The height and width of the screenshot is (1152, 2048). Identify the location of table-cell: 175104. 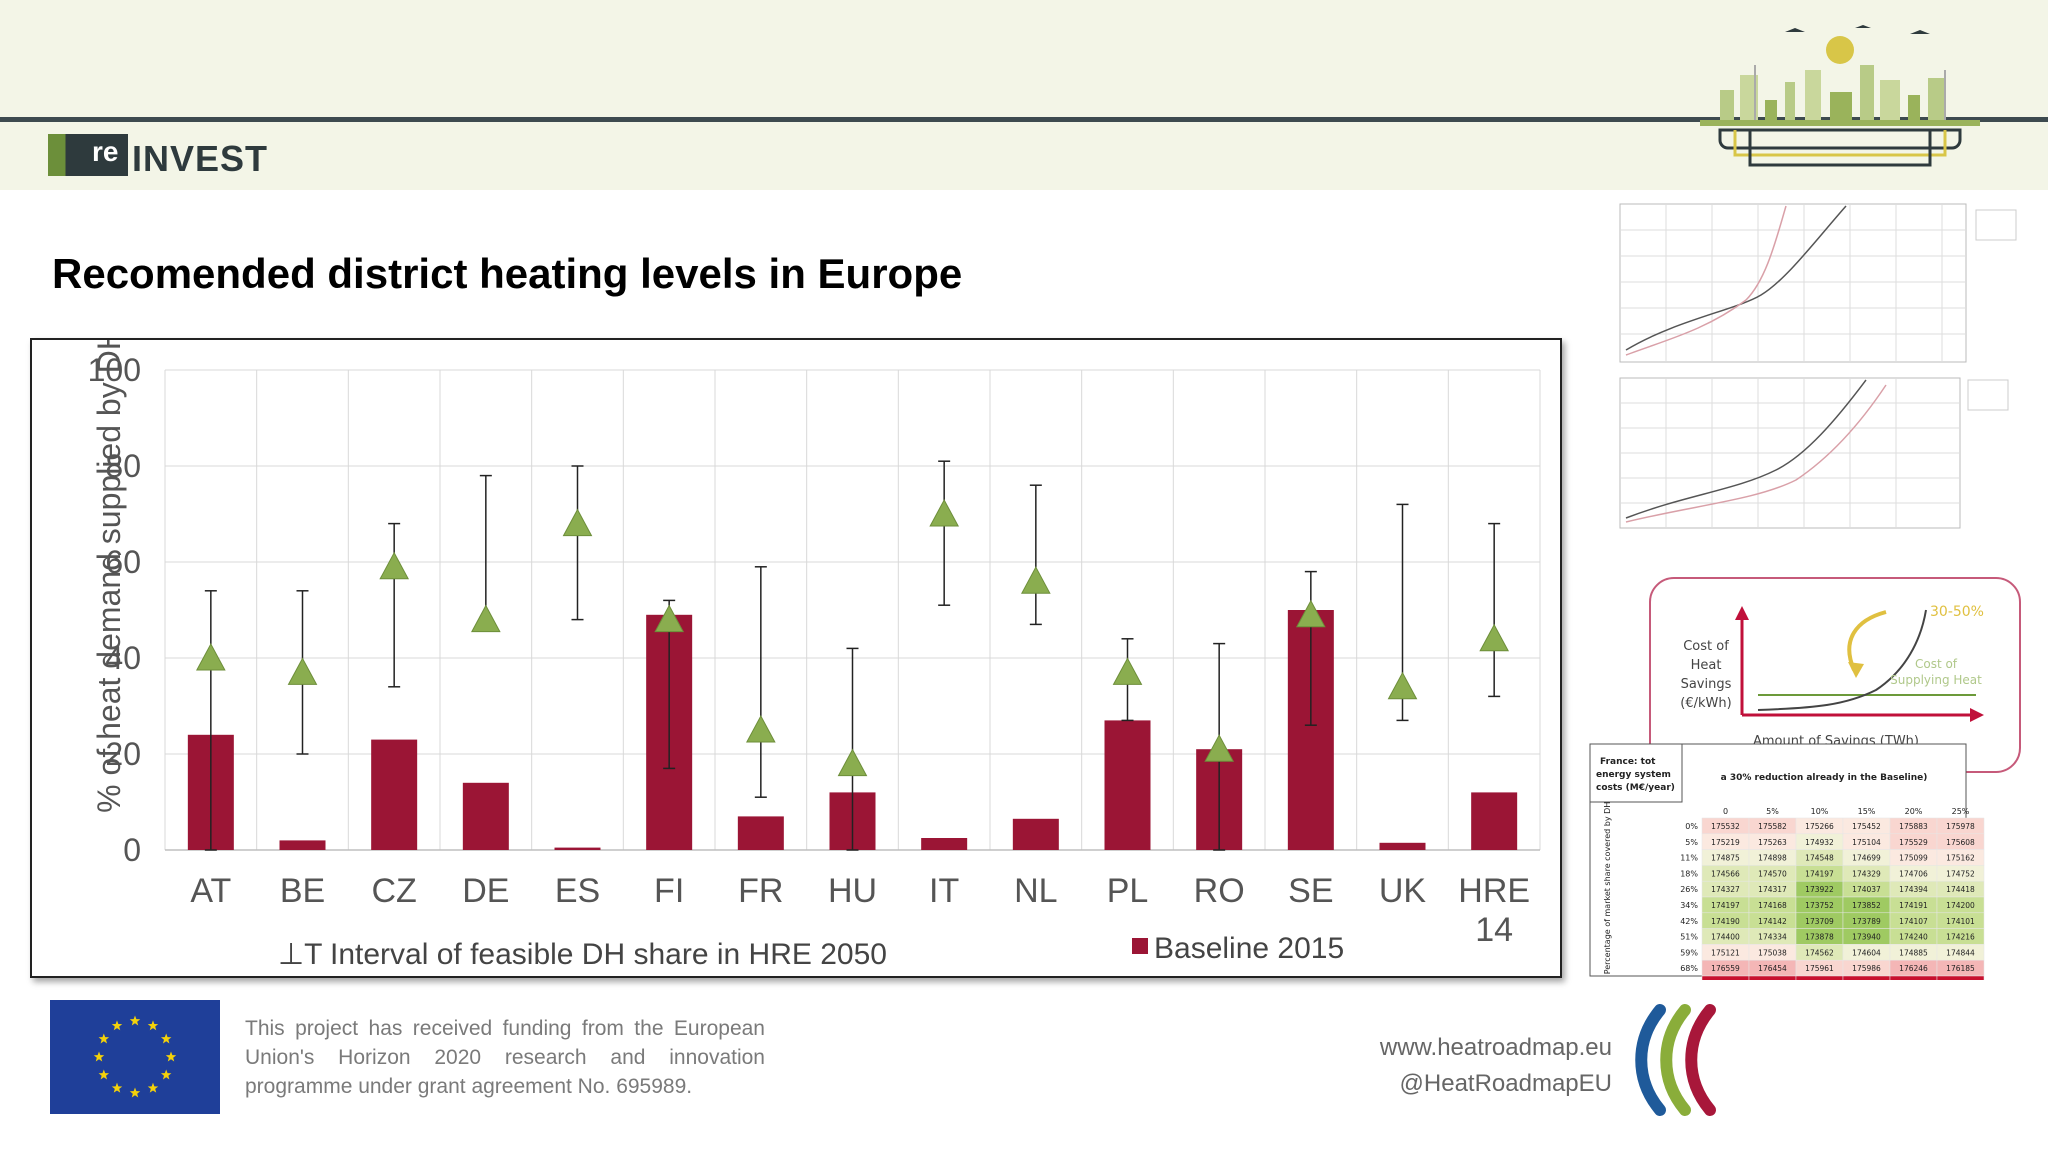
(1866, 842).